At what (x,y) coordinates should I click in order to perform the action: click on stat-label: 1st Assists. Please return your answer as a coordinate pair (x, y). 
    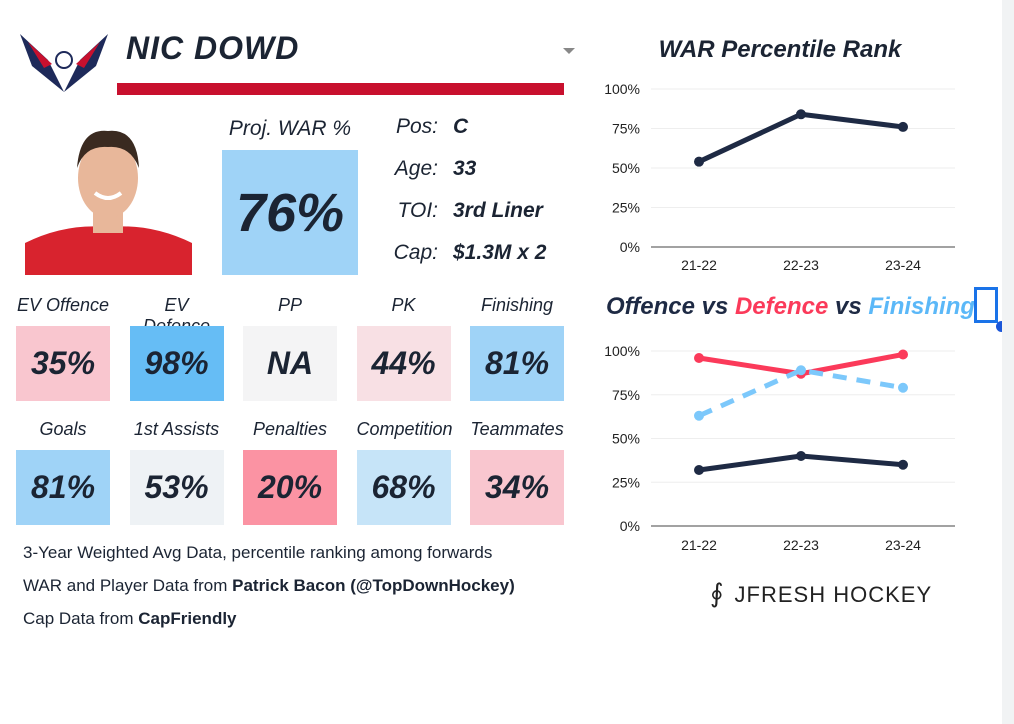
    Looking at the image, I should click on (176, 429).